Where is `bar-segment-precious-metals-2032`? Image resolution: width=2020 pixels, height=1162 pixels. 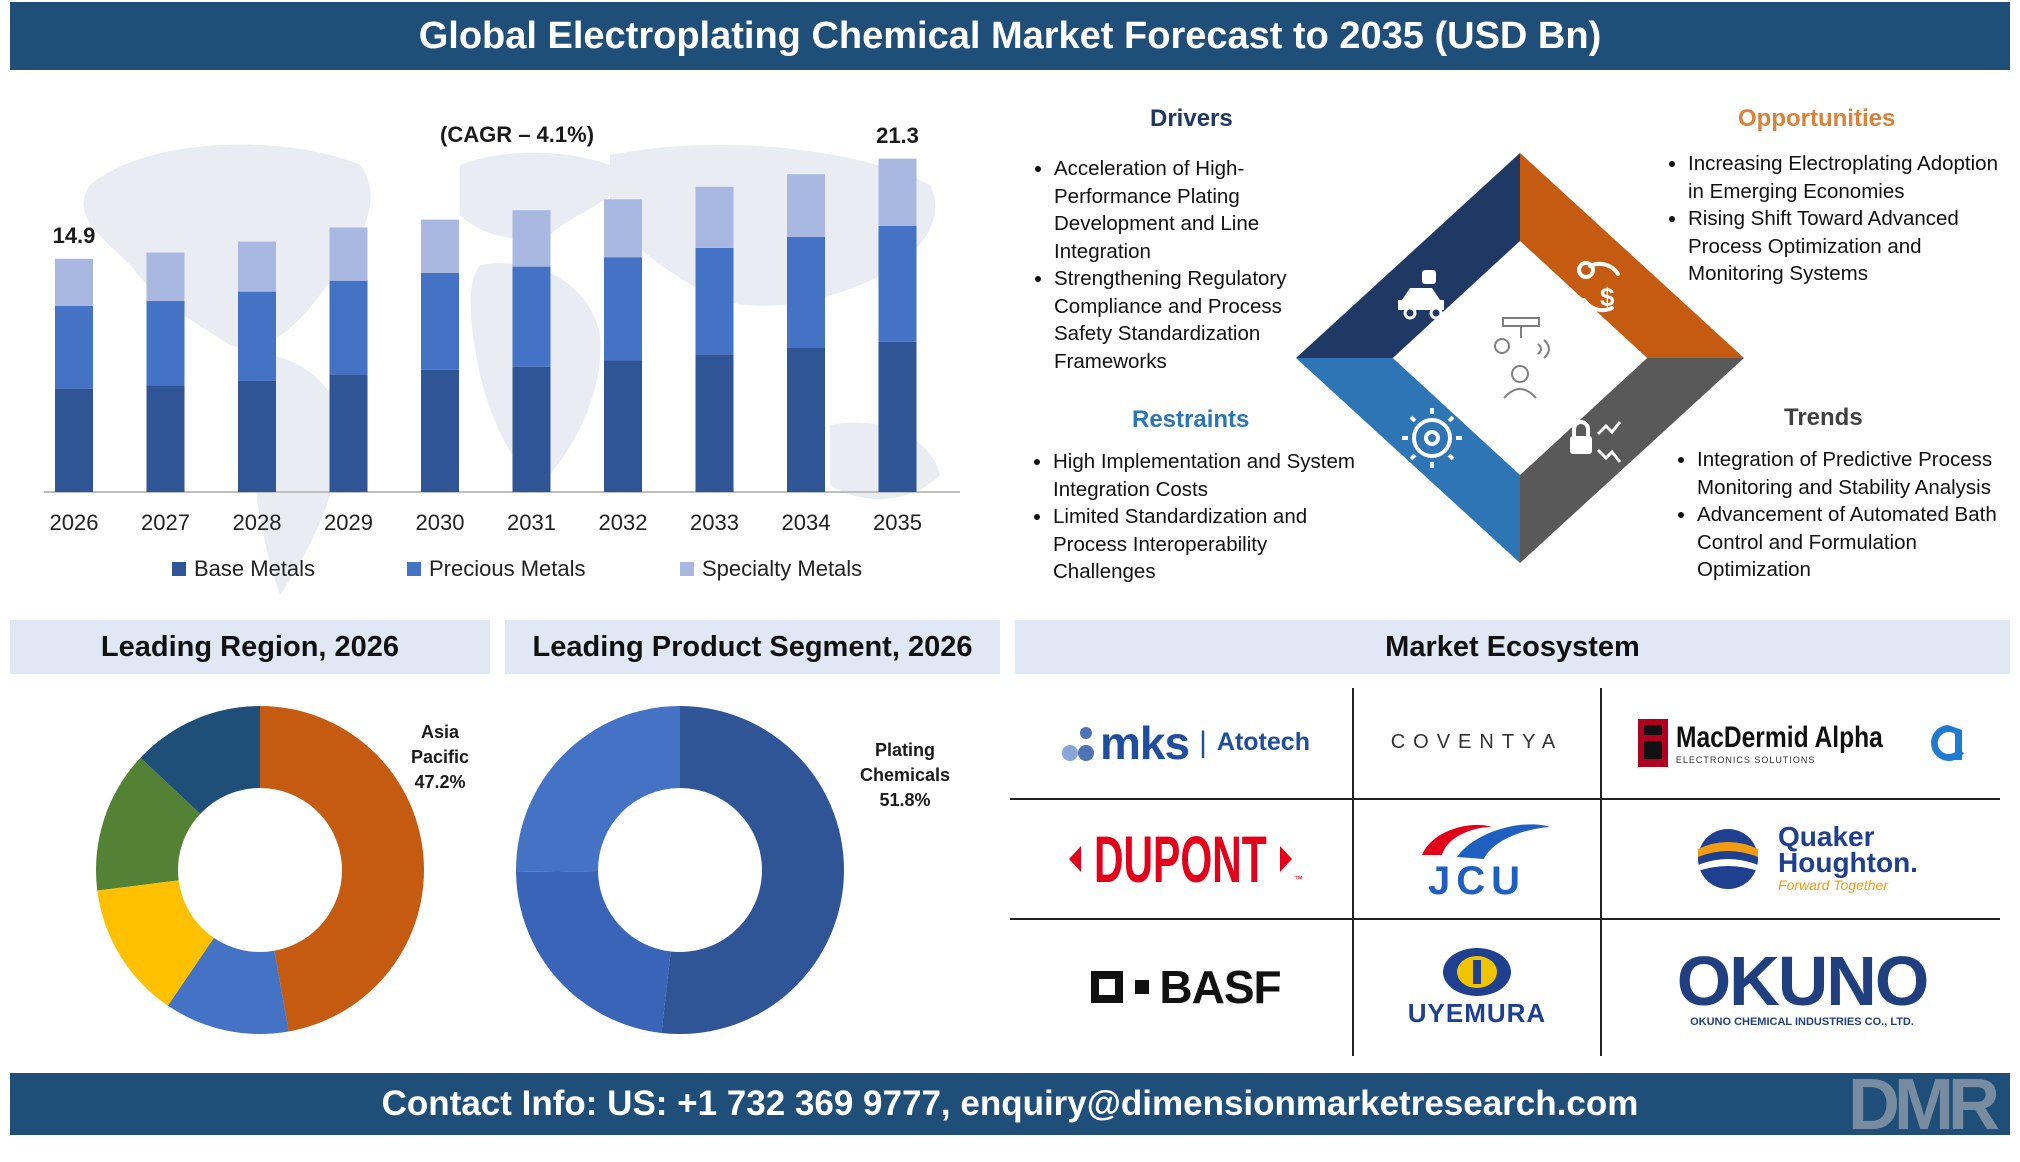
bar-segment-precious-metals-2032 is located at coordinates (623, 309).